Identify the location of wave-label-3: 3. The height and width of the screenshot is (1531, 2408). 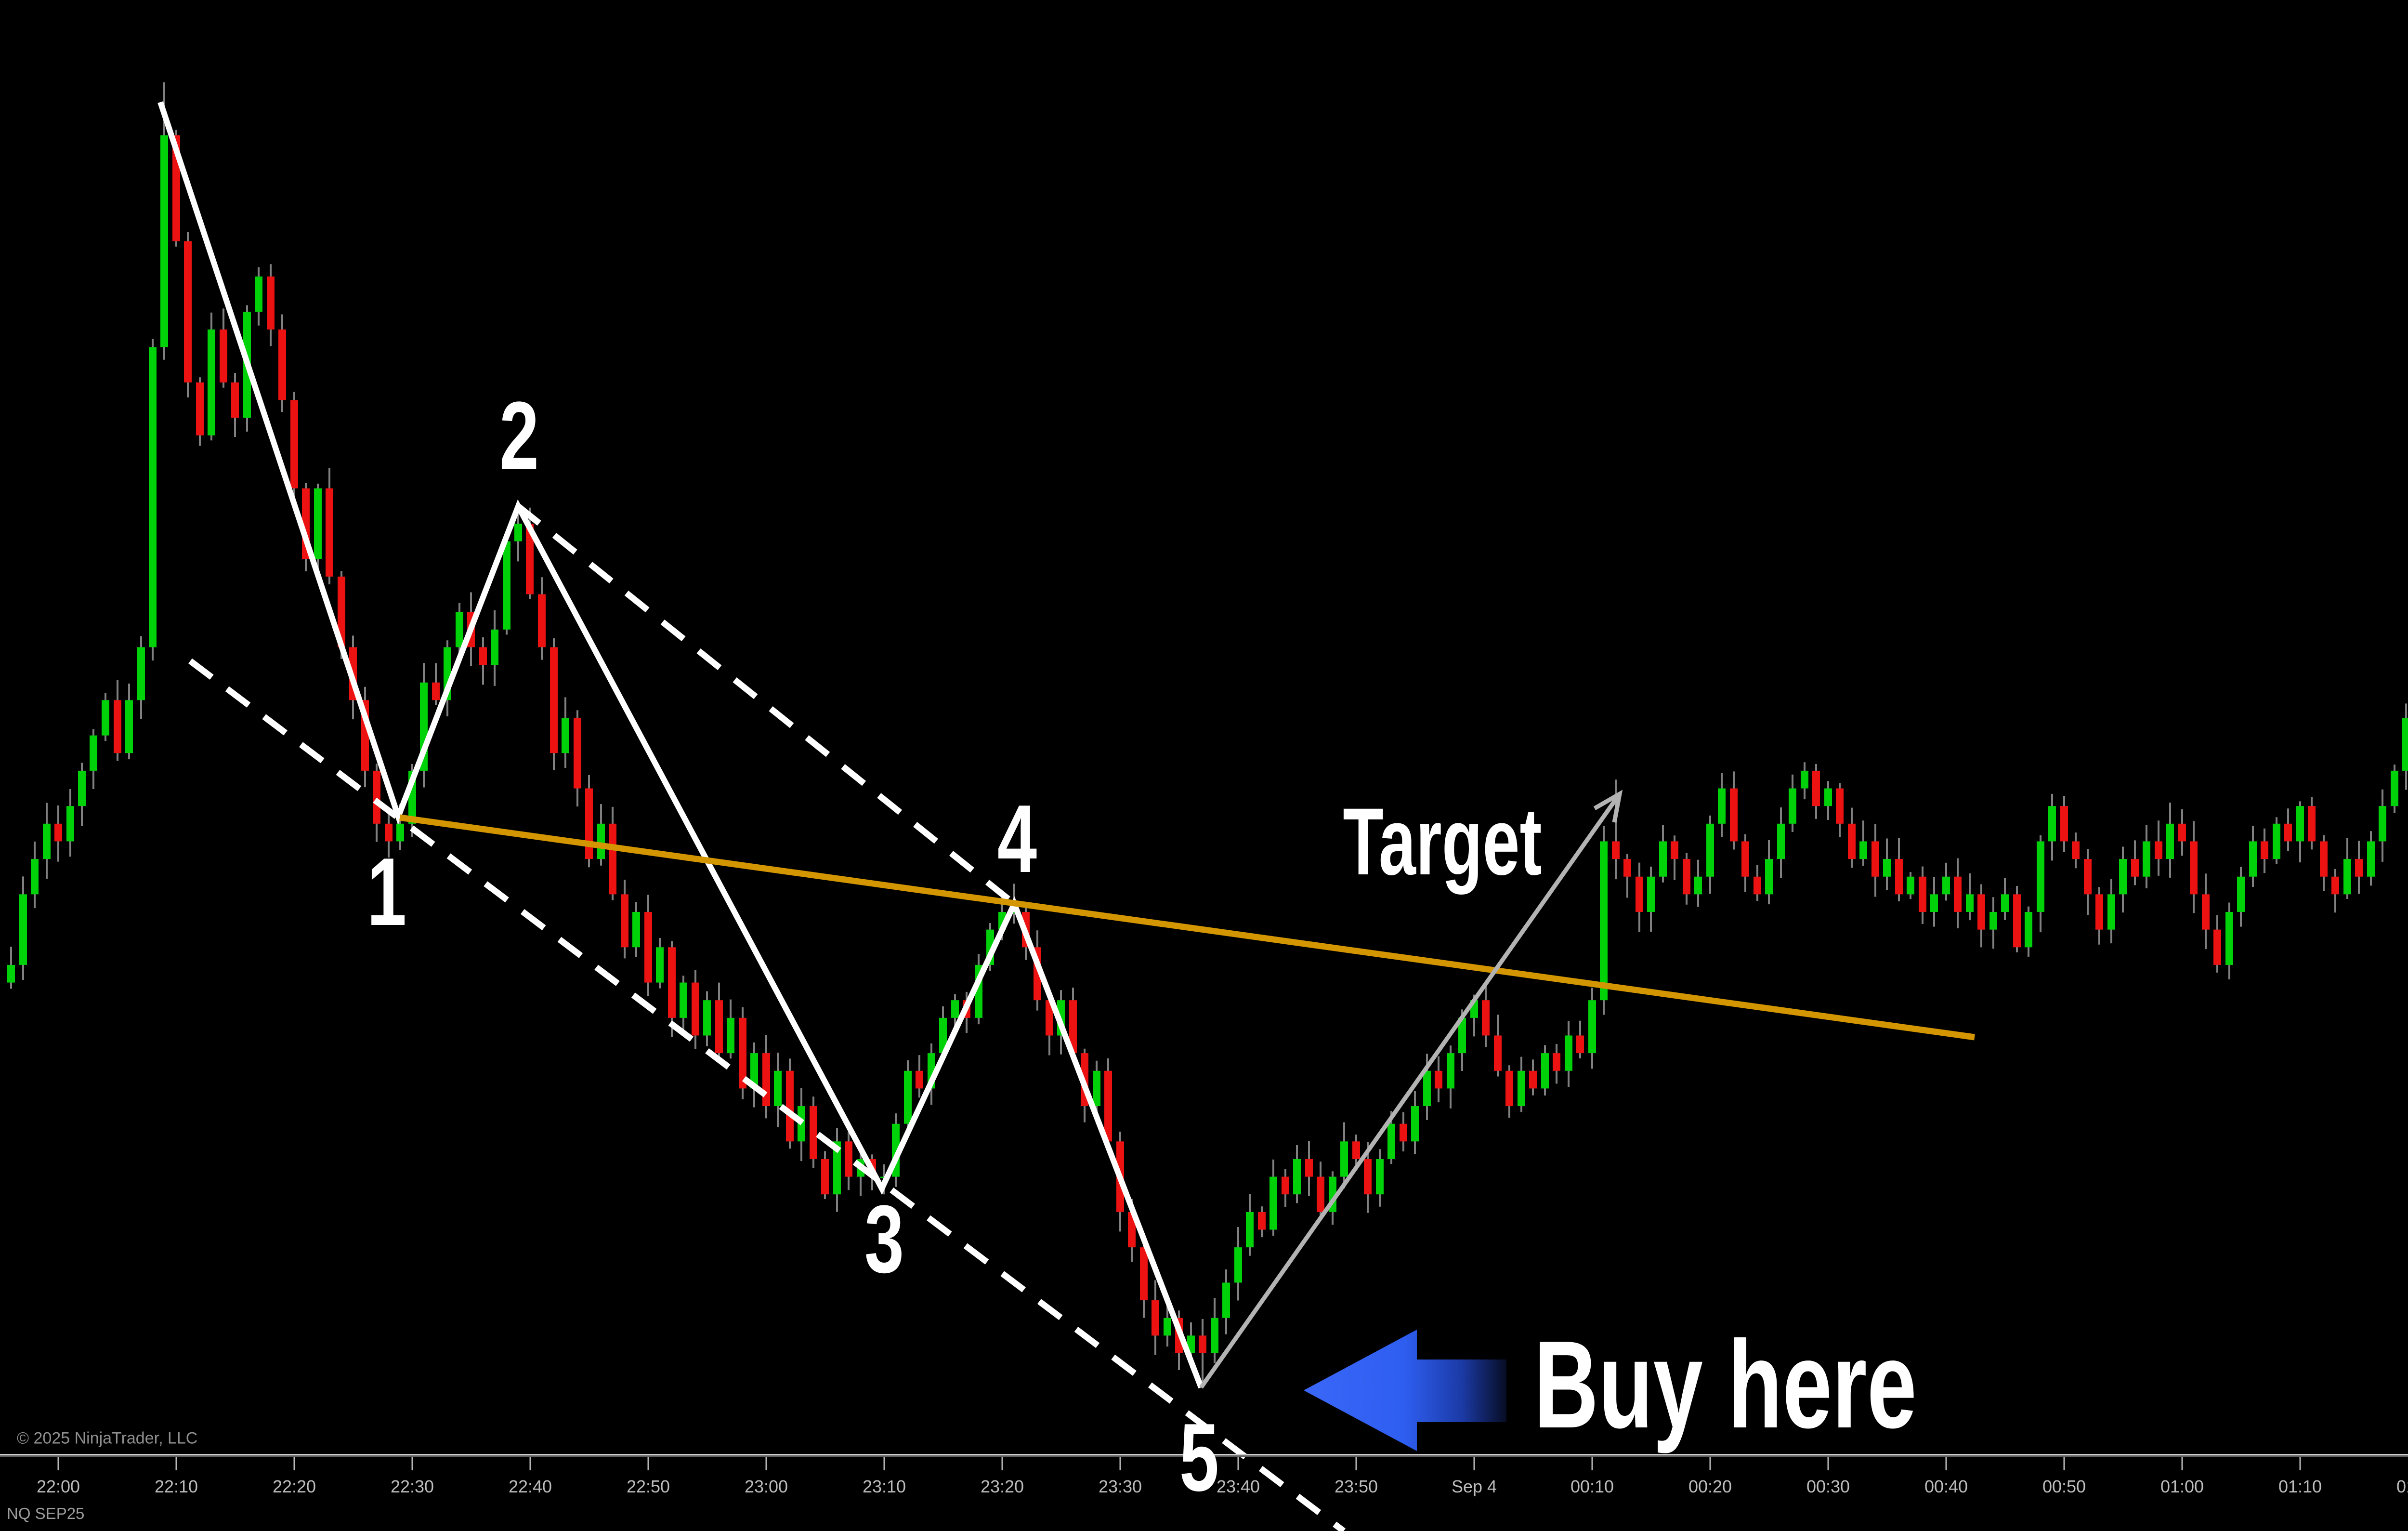
(884, 1239).